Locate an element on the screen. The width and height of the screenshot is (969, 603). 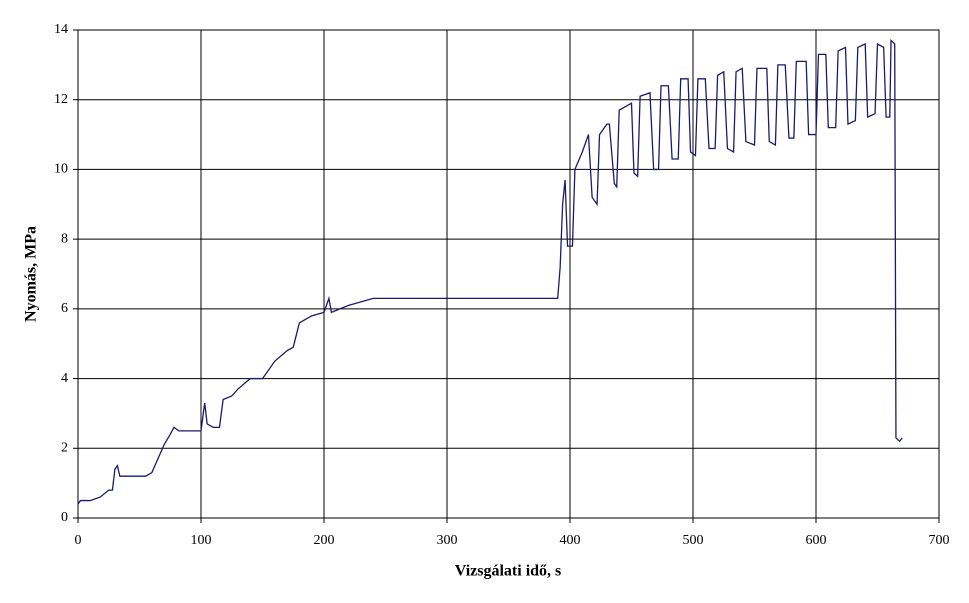
y-axis-title: Nyomás, MPa is located at coordinates (31, 274).